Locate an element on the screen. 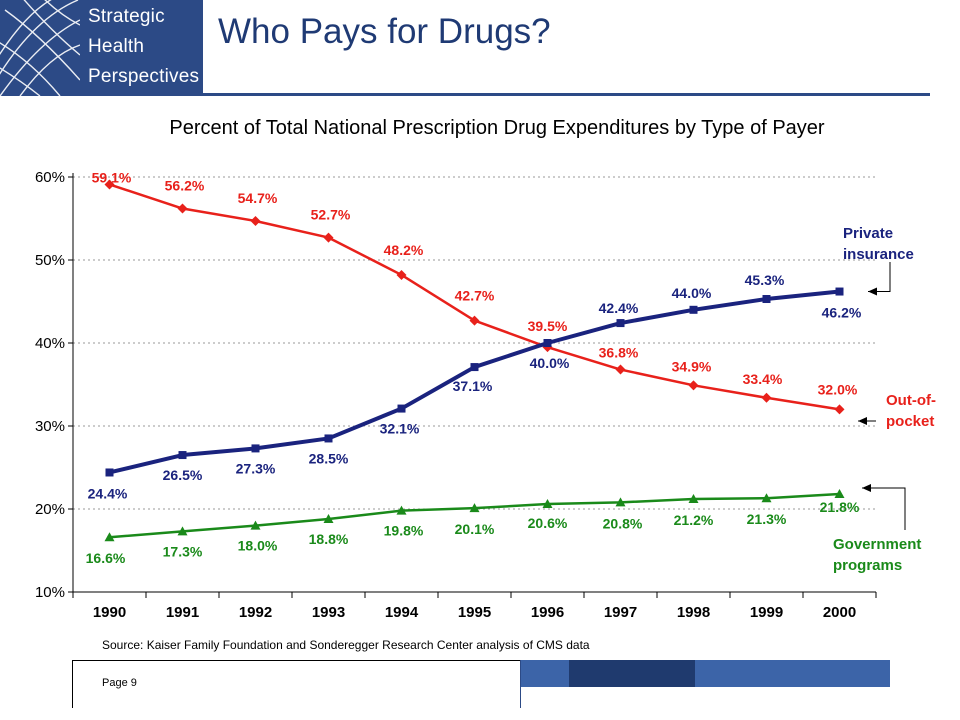 The image size is (960, 720). data-label: 33.4% is located at coordinates (763, 379).